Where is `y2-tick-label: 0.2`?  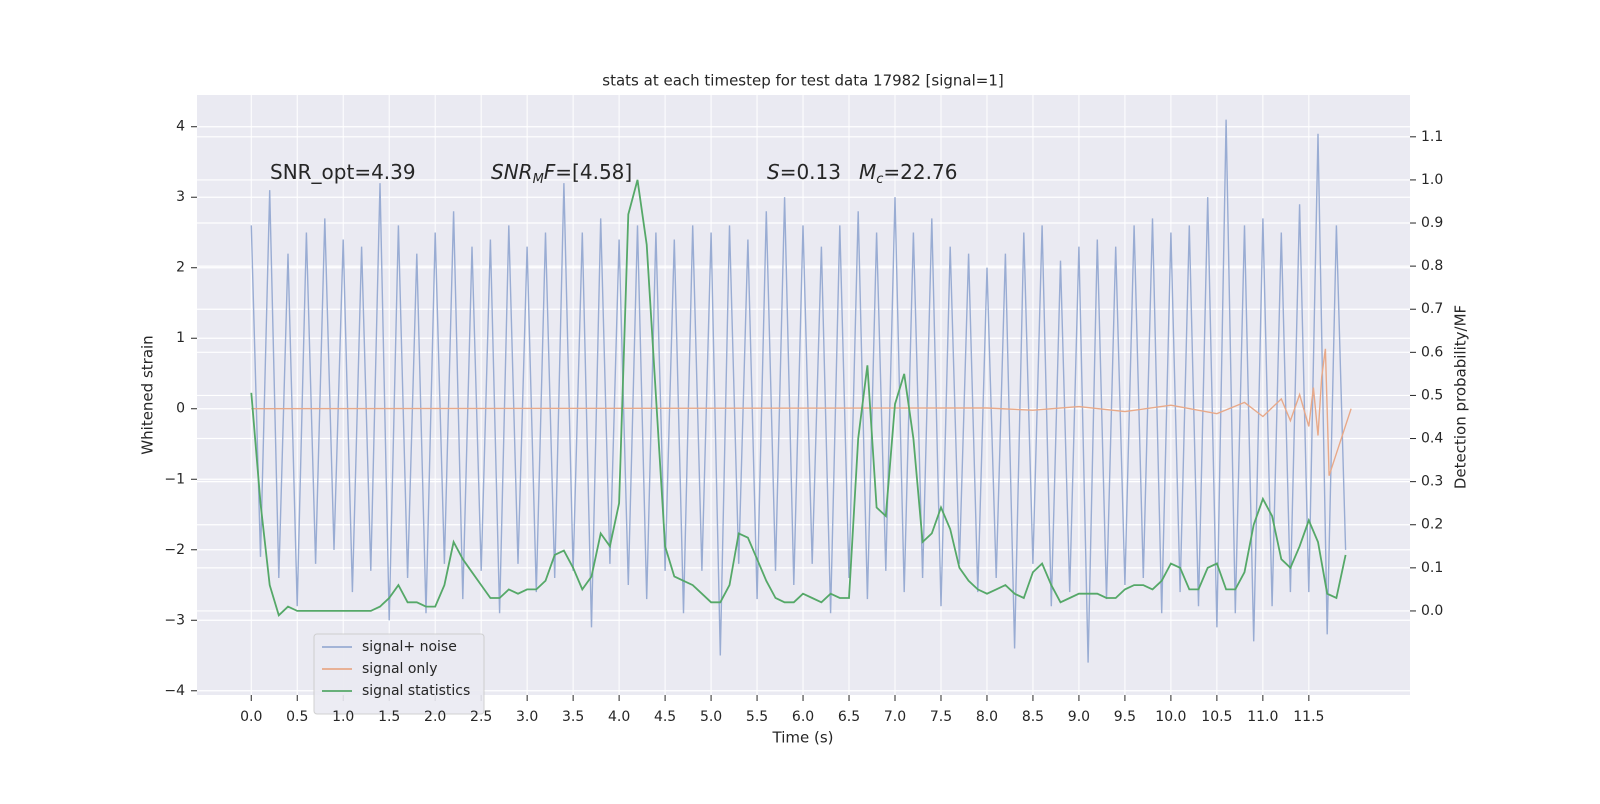 y2-tick-label: 0.2 is located at coordinates (1432, 525).